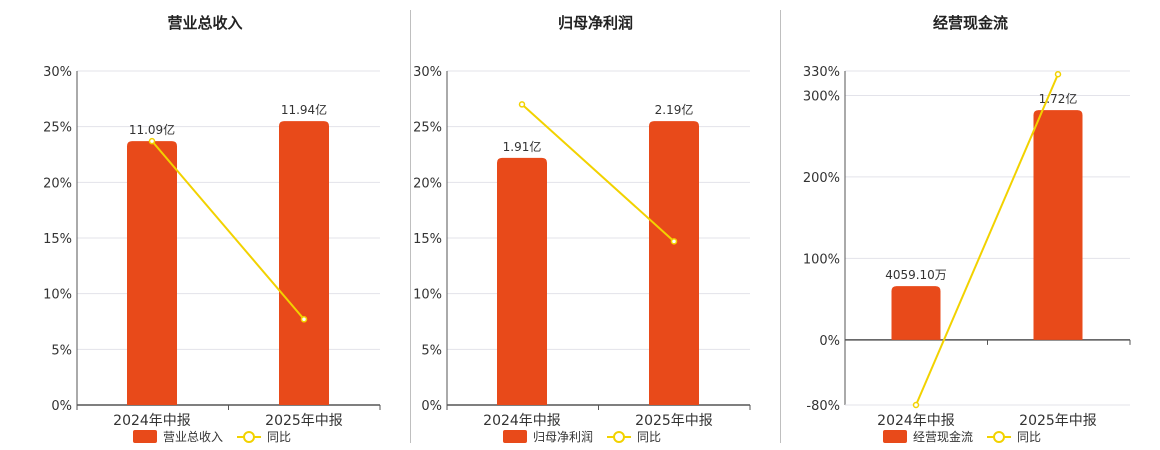 Image resolution: width=1160 pixels, height=450 pixels. I want to click on bar-value-label: 4059.10万, so click(916, 275).